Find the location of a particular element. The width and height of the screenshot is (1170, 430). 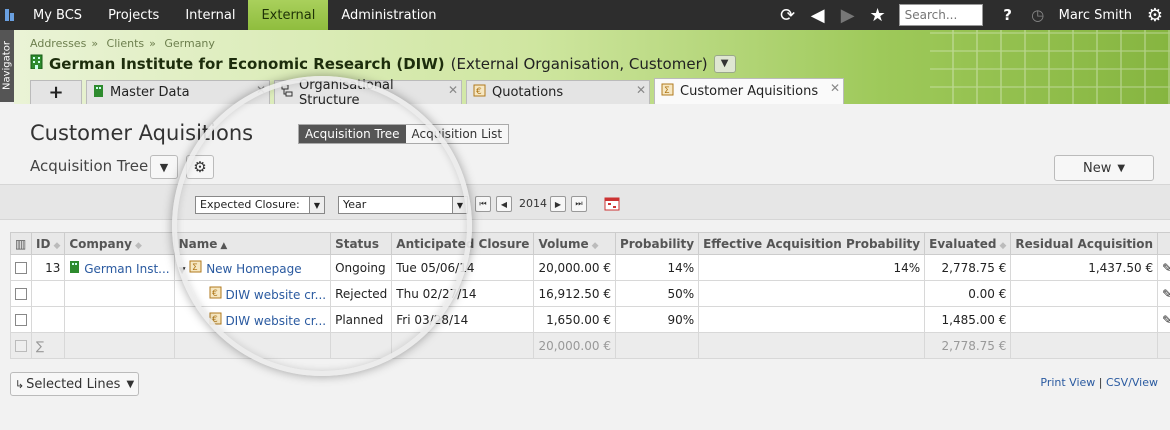

view-subtitle: Acquisition Tree is located at coordinates (89, 166).